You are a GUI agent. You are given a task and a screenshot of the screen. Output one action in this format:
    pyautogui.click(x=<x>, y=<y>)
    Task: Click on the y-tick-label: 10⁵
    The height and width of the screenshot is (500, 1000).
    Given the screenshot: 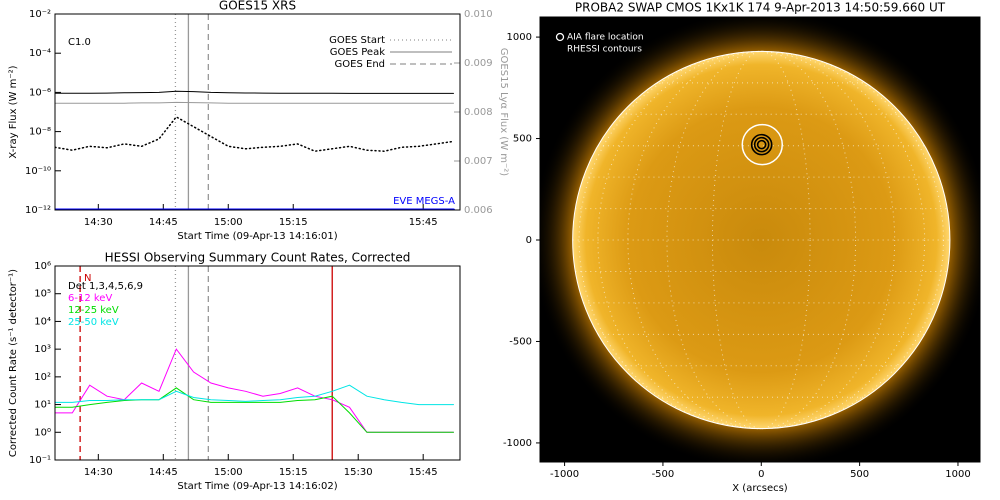 What is the action you would take?
    pyautogui.click(x=42, y=294)
    